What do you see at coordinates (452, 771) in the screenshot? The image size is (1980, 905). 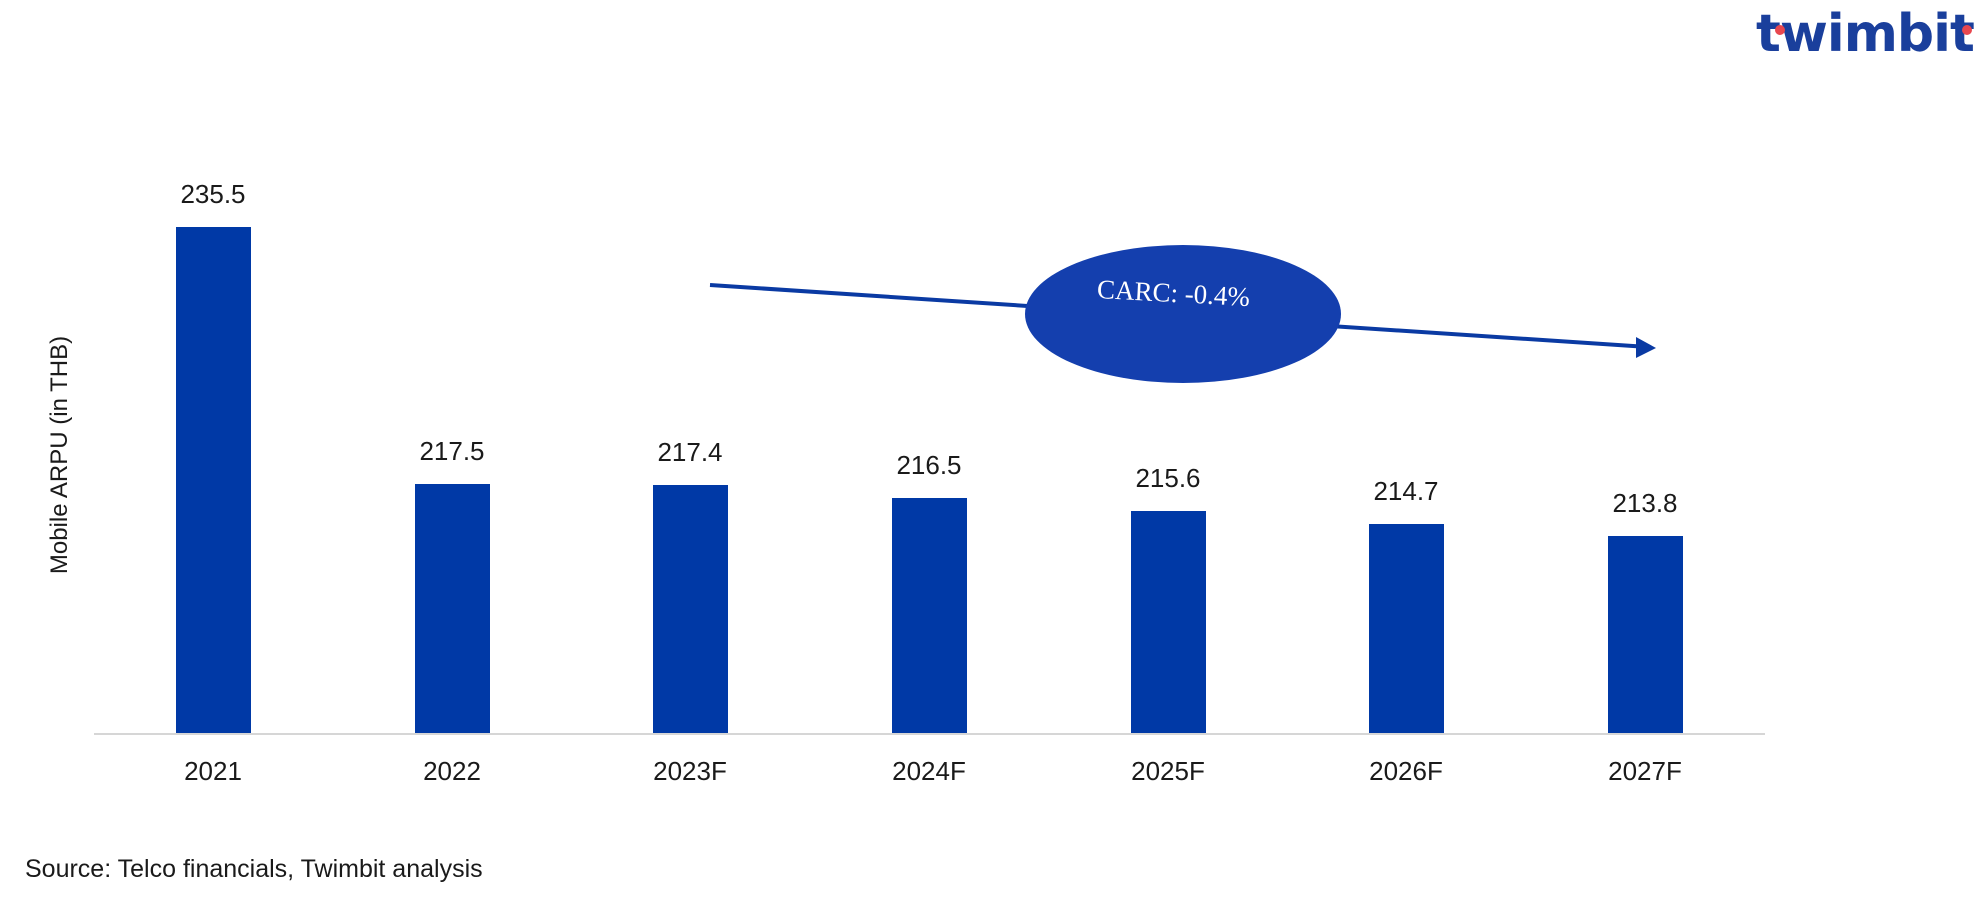 I see `x-tick-label: 2022` at bounding box center [452, 771].